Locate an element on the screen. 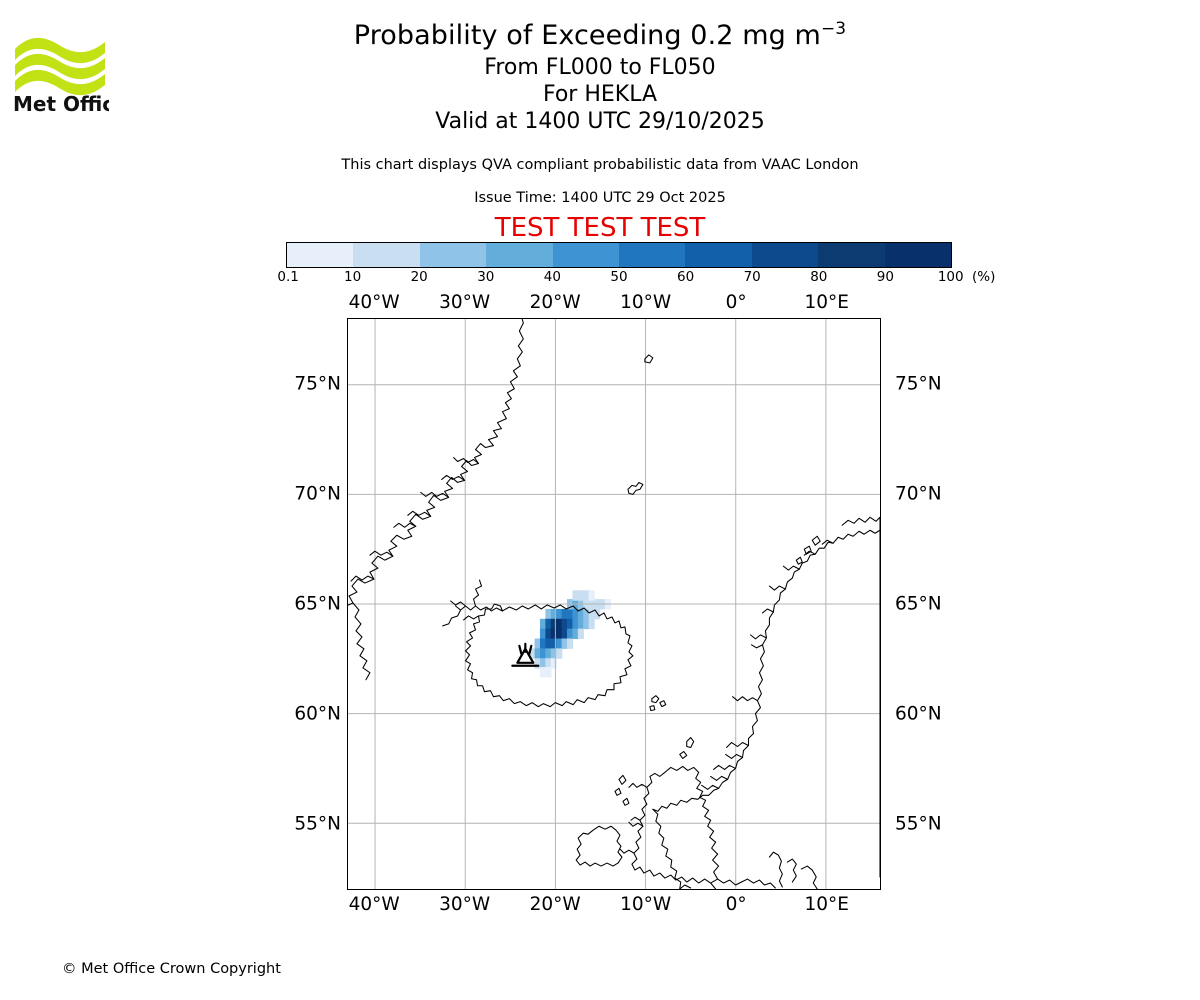  colorbar-tick-labels: 0.1 10 20 30 40 50 60 70 80 90 100 is located at coordinates (620, 278).